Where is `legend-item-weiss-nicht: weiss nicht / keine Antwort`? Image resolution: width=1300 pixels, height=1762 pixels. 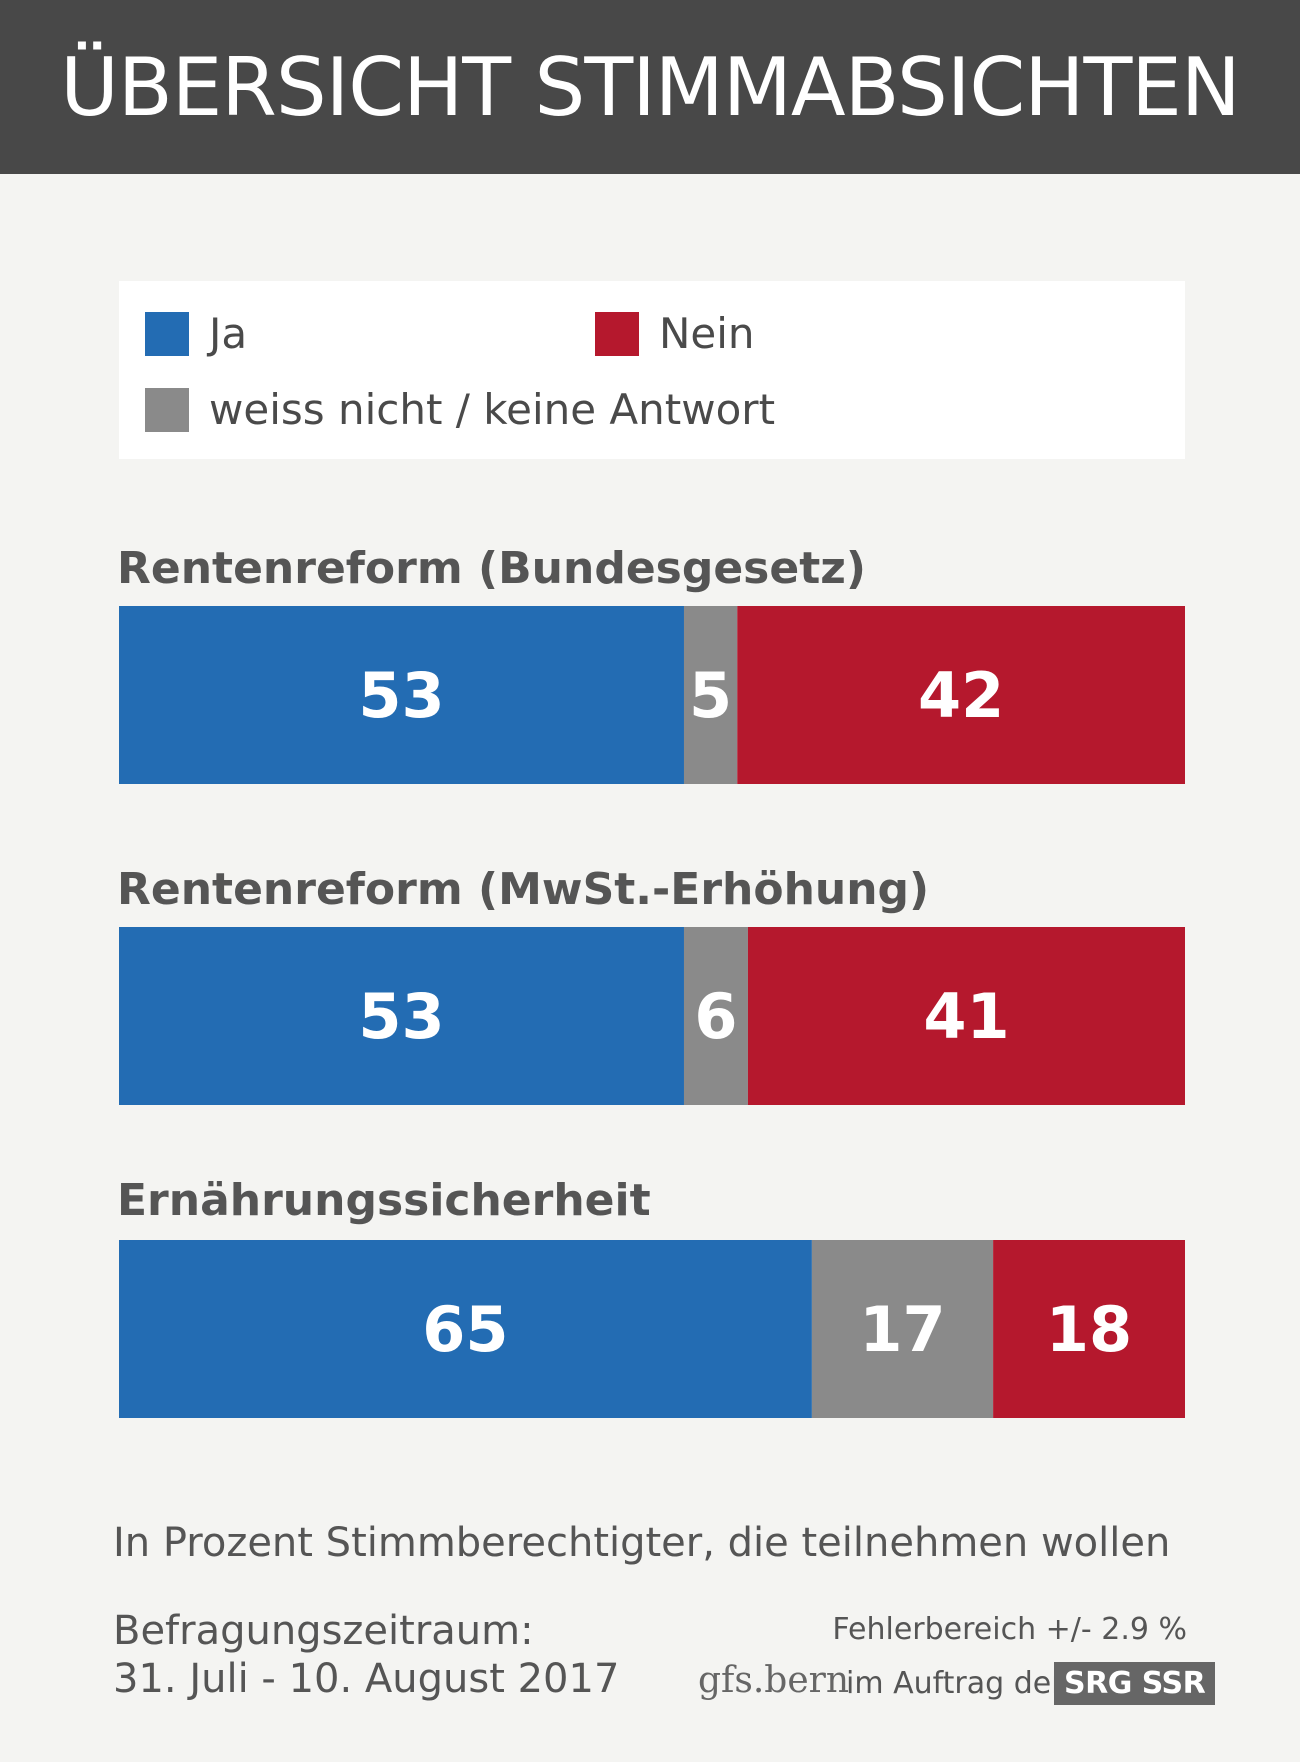 legend-item-weiss-nicht: weiss nicht / keine Antwort is located at coordinates (460, 409).